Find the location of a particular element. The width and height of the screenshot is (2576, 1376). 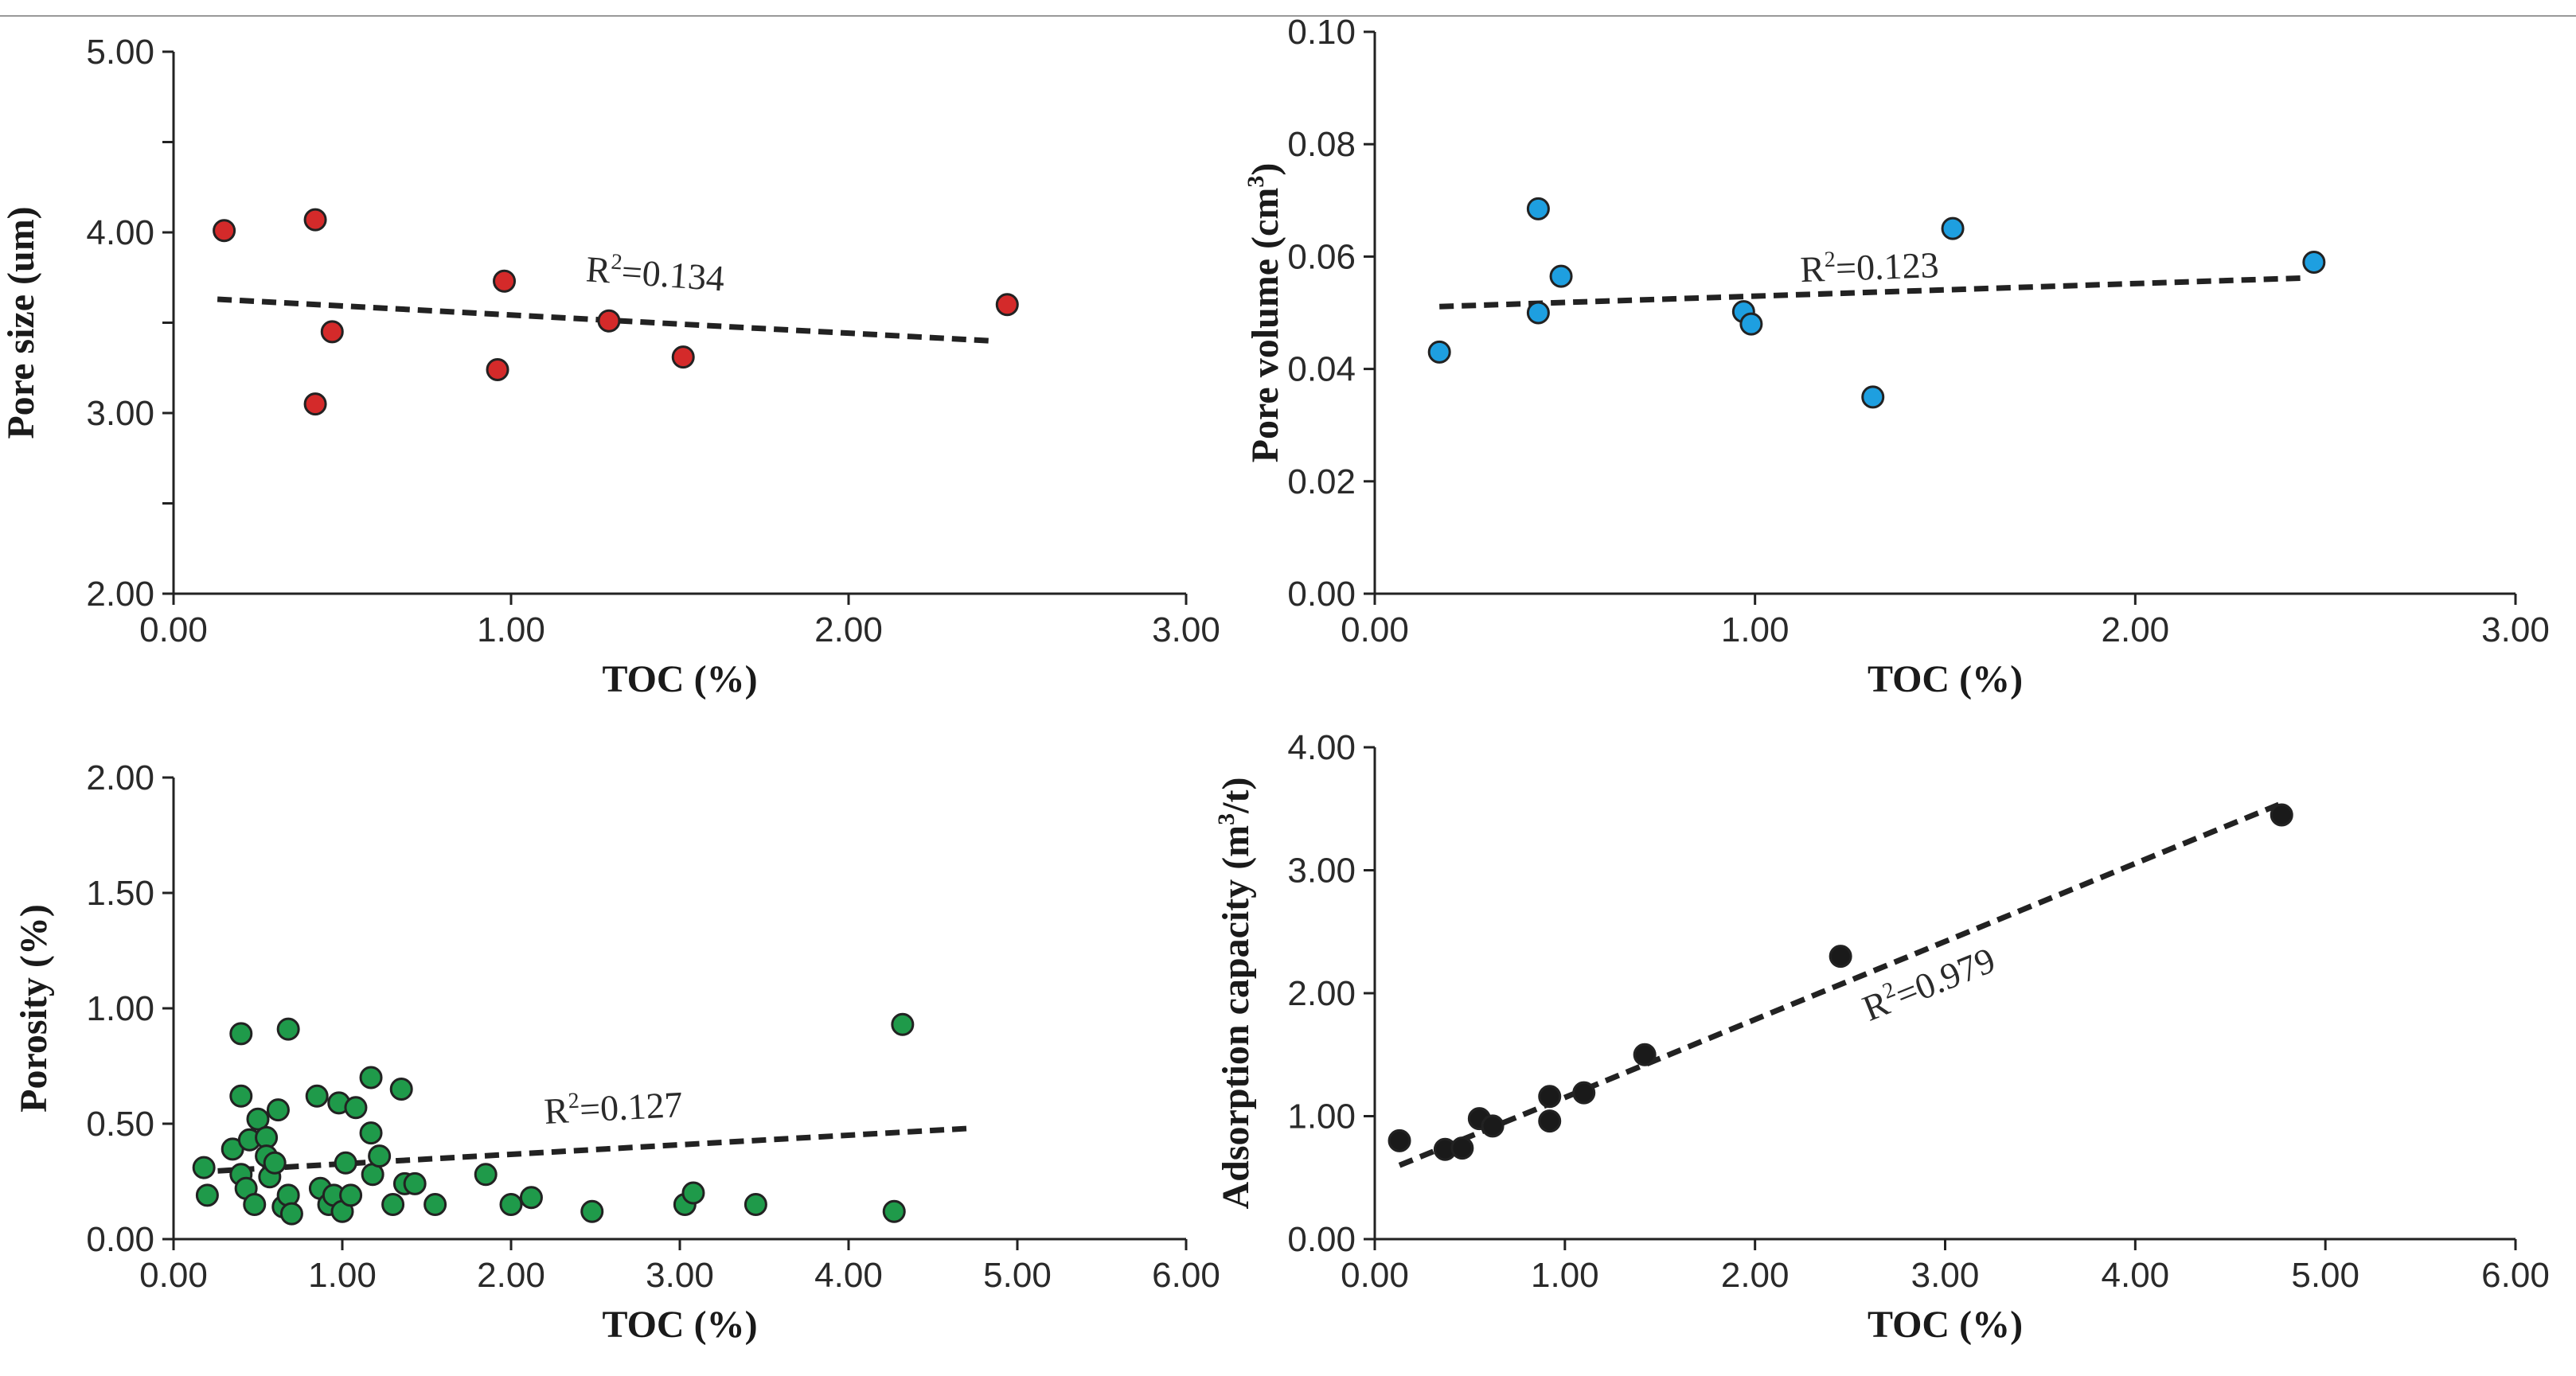

r-squared-label: R2=0.127 is located at coordinates (613, 1107).